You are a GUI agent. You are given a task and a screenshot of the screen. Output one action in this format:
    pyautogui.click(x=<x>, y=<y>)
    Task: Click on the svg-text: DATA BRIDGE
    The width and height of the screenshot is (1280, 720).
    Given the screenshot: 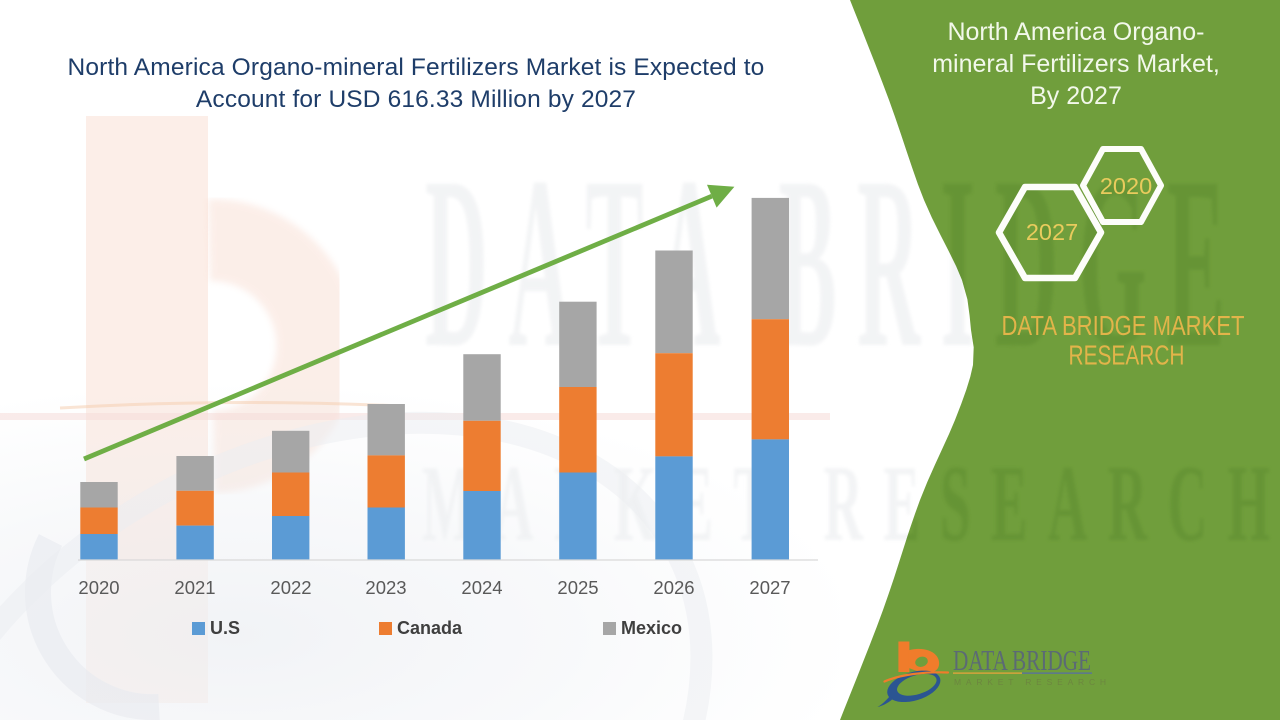 What is the action you would take?
    pyautogui.click(x=1022, y=661)
    